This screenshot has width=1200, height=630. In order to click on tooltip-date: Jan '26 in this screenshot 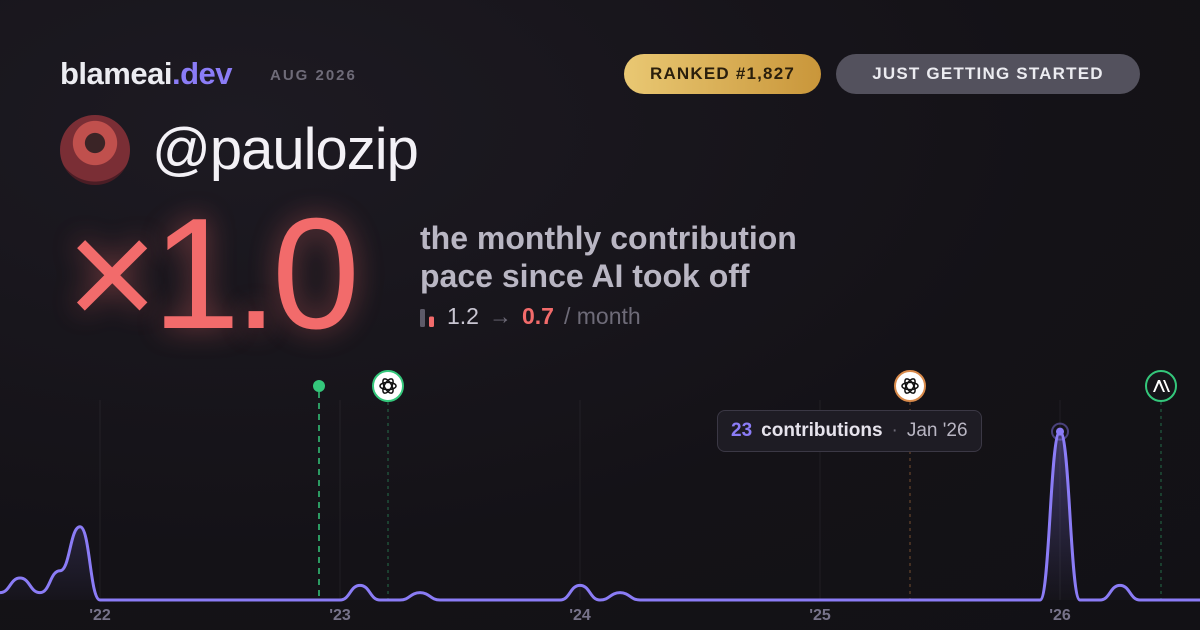, I will do `click(937, 430)`.